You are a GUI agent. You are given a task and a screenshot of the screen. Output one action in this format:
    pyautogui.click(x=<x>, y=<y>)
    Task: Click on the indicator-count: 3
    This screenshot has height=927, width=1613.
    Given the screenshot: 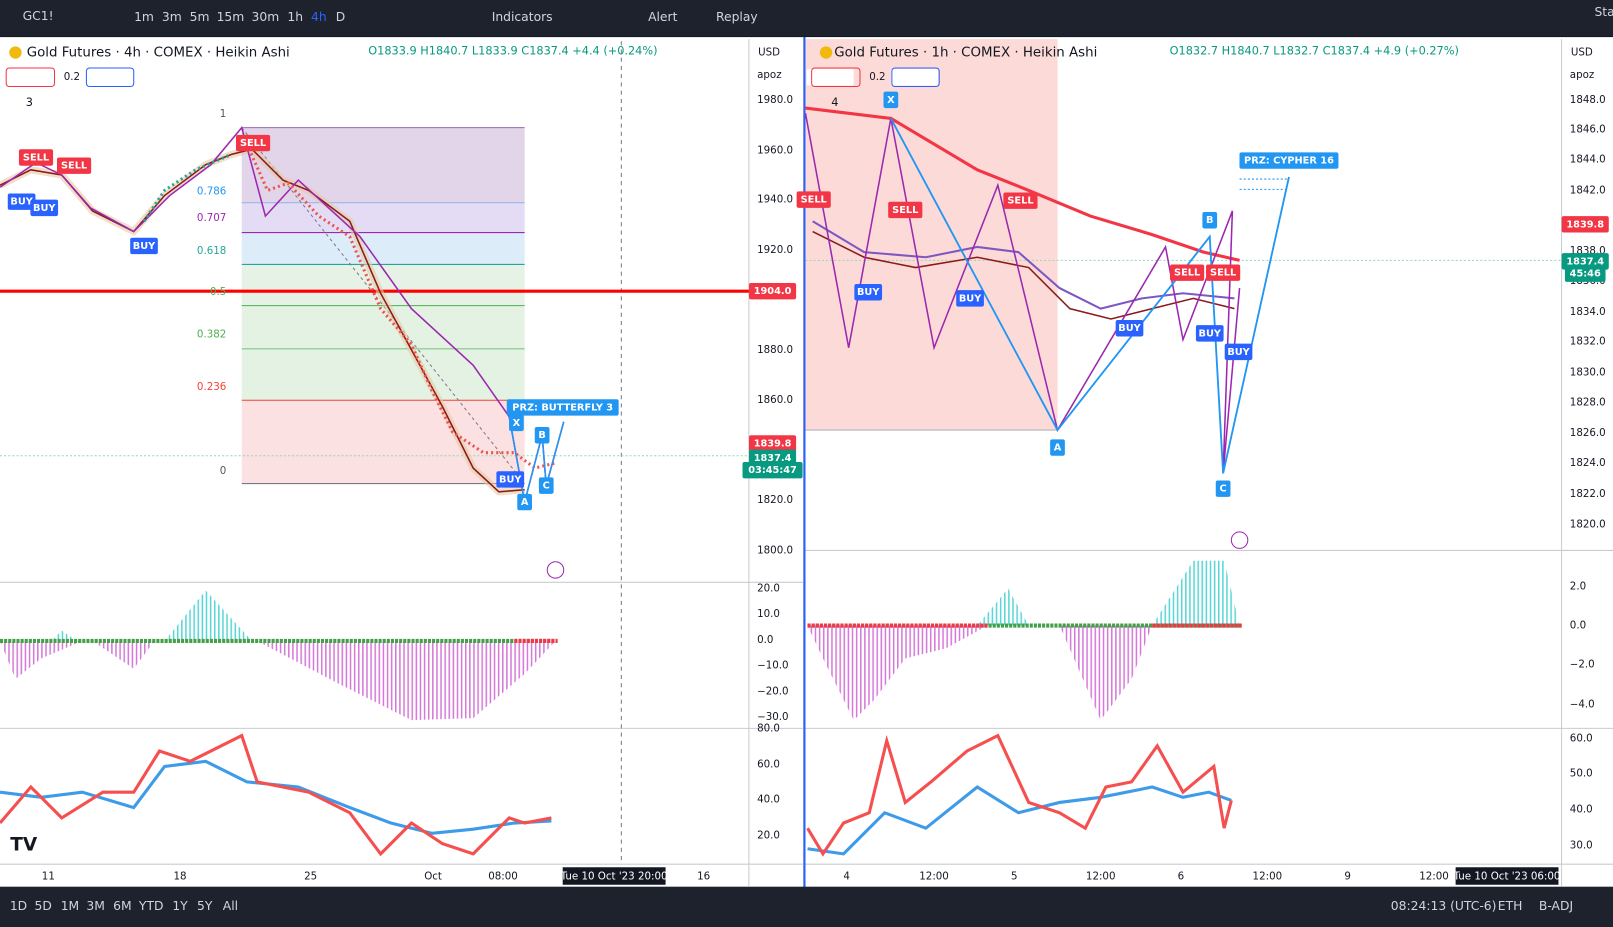 What is the action you would take?
    pyautogui.click(x=29, y=102)
    